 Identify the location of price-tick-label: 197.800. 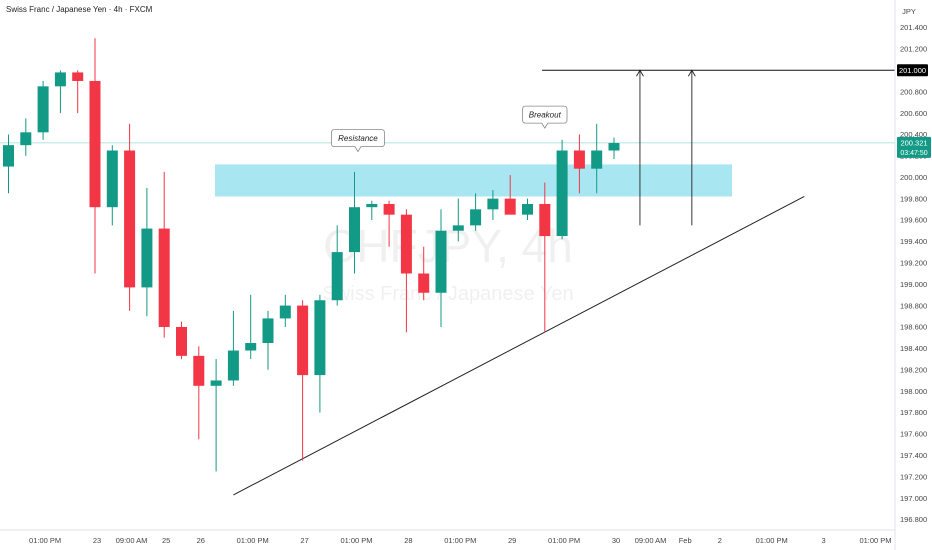
(913, 412).